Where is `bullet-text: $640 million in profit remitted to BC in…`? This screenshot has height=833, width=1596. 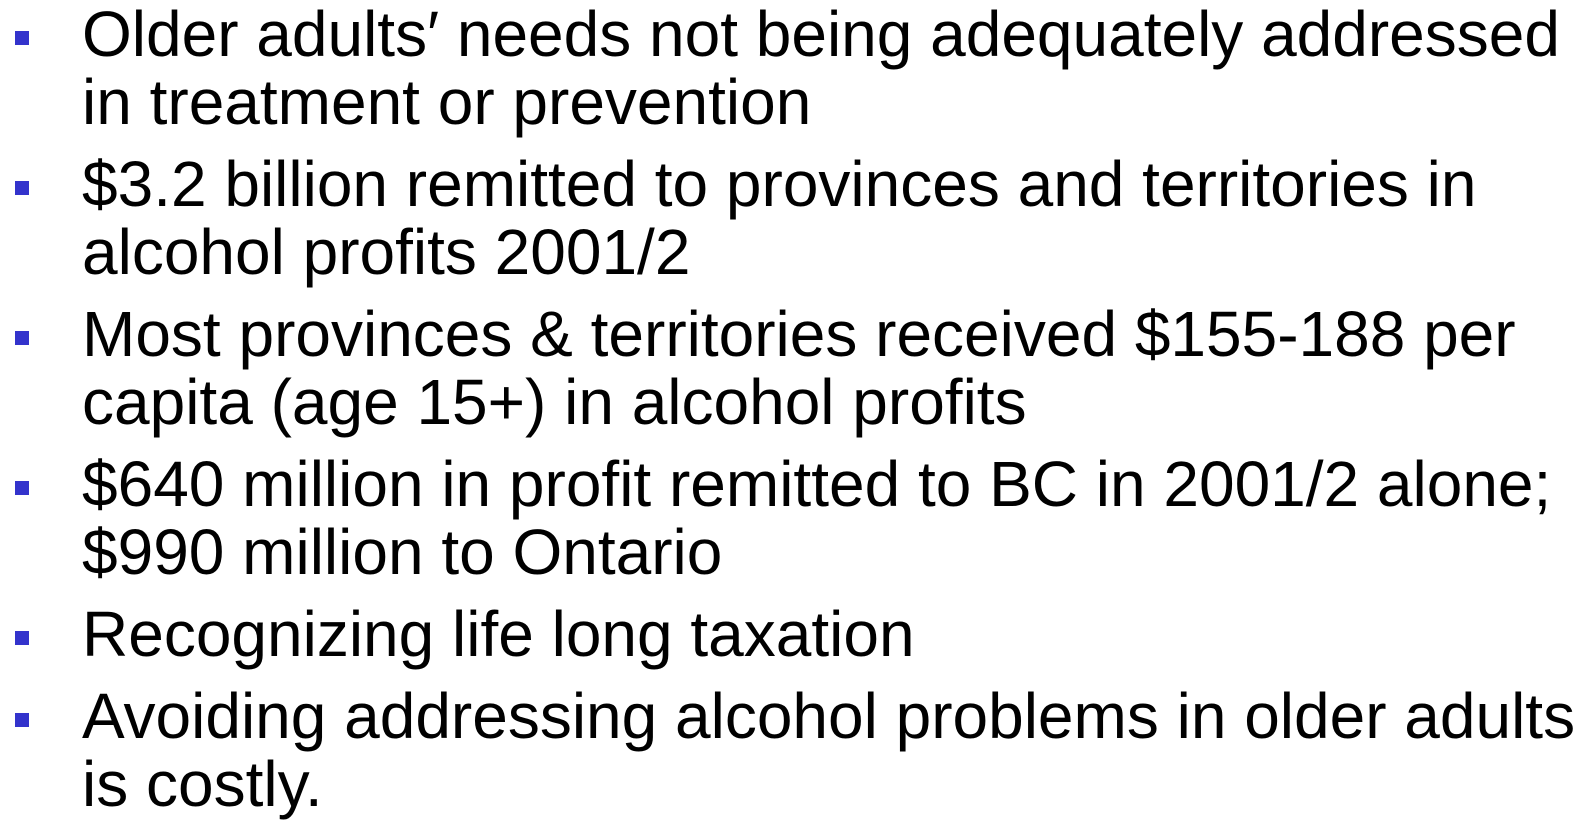 bullet-text: $640 million in profit remitted to BC in… is located at coordinates (817, 484).